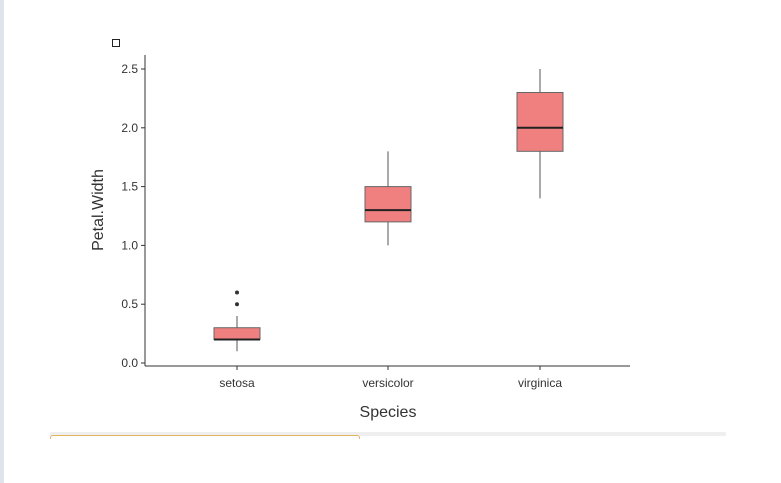 Image resolution: width=781 pixels, height=483 pixels. Describe the element at coordinates (387, 383) in the screenshot. I see `x-tick-label-versicolor: versicolor` at that location.